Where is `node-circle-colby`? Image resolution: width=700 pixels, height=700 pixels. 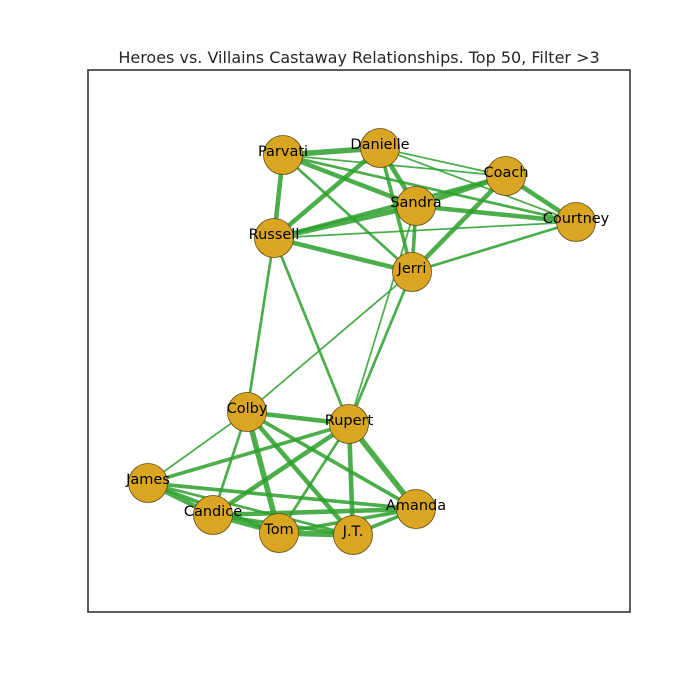 node-circle-colby is located at coordinates (247, 412).